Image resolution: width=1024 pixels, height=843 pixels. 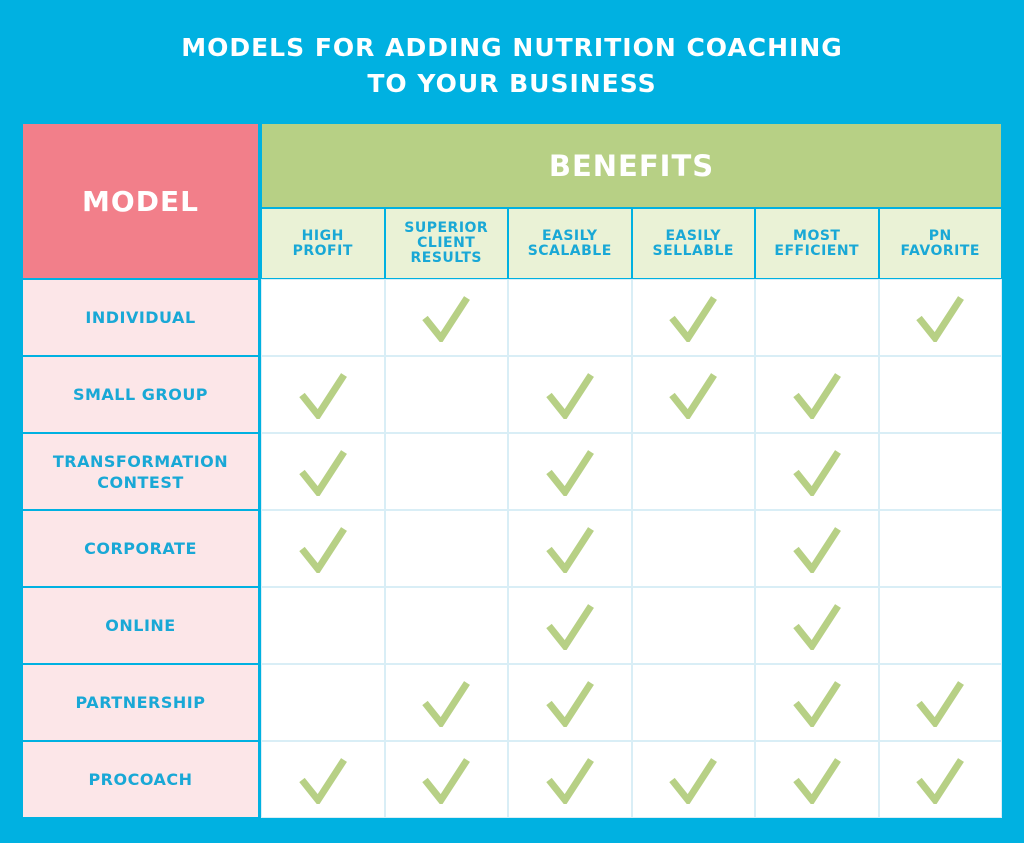 I want to click on benefit-column-header: PN FAVORITE, so click(x=940, y=243).